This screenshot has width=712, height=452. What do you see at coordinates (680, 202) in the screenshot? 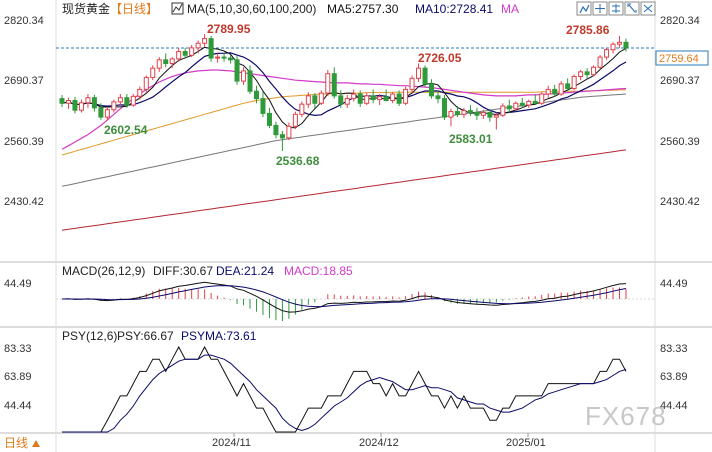
I see `price-tick: 2430.42` at bounding box center [680, 202].